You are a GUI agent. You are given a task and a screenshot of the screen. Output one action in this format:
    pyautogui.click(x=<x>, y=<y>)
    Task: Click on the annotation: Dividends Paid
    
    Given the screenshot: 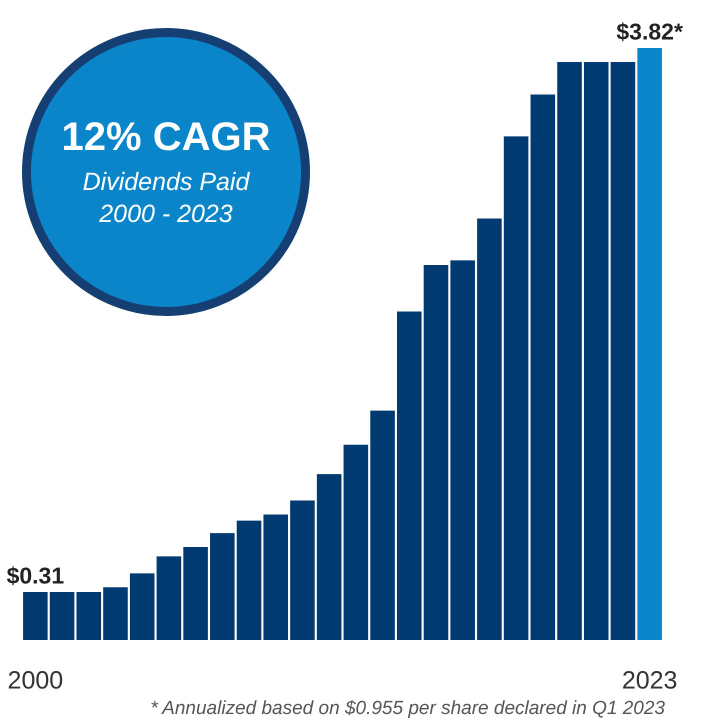 What is the action you would take?
    pyautogui.click(x=166, y=182)
    